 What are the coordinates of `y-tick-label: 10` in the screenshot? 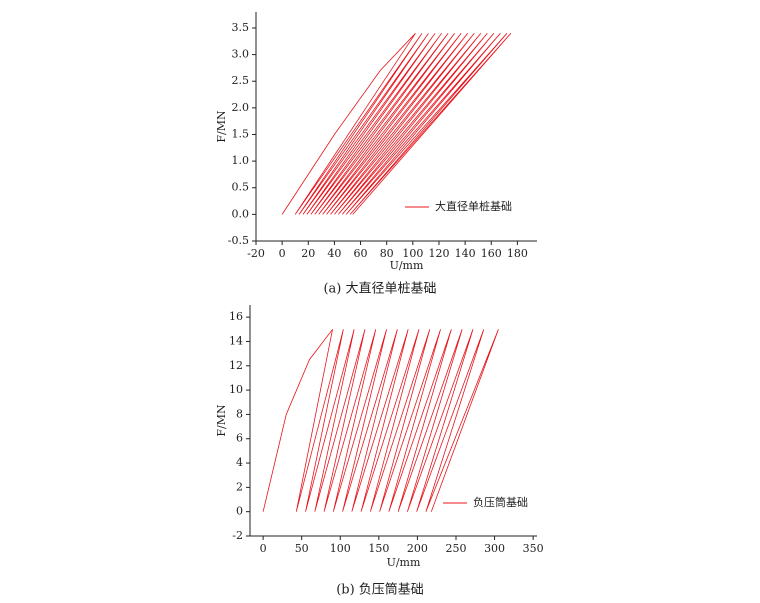 It's located at (236, 389).